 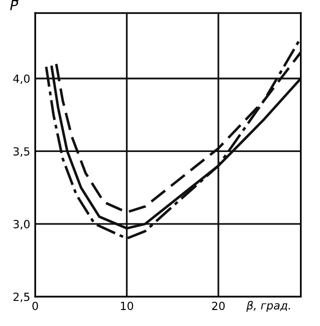 I want to click on y-tick-label: 4,0, so click(x=21, y=79).